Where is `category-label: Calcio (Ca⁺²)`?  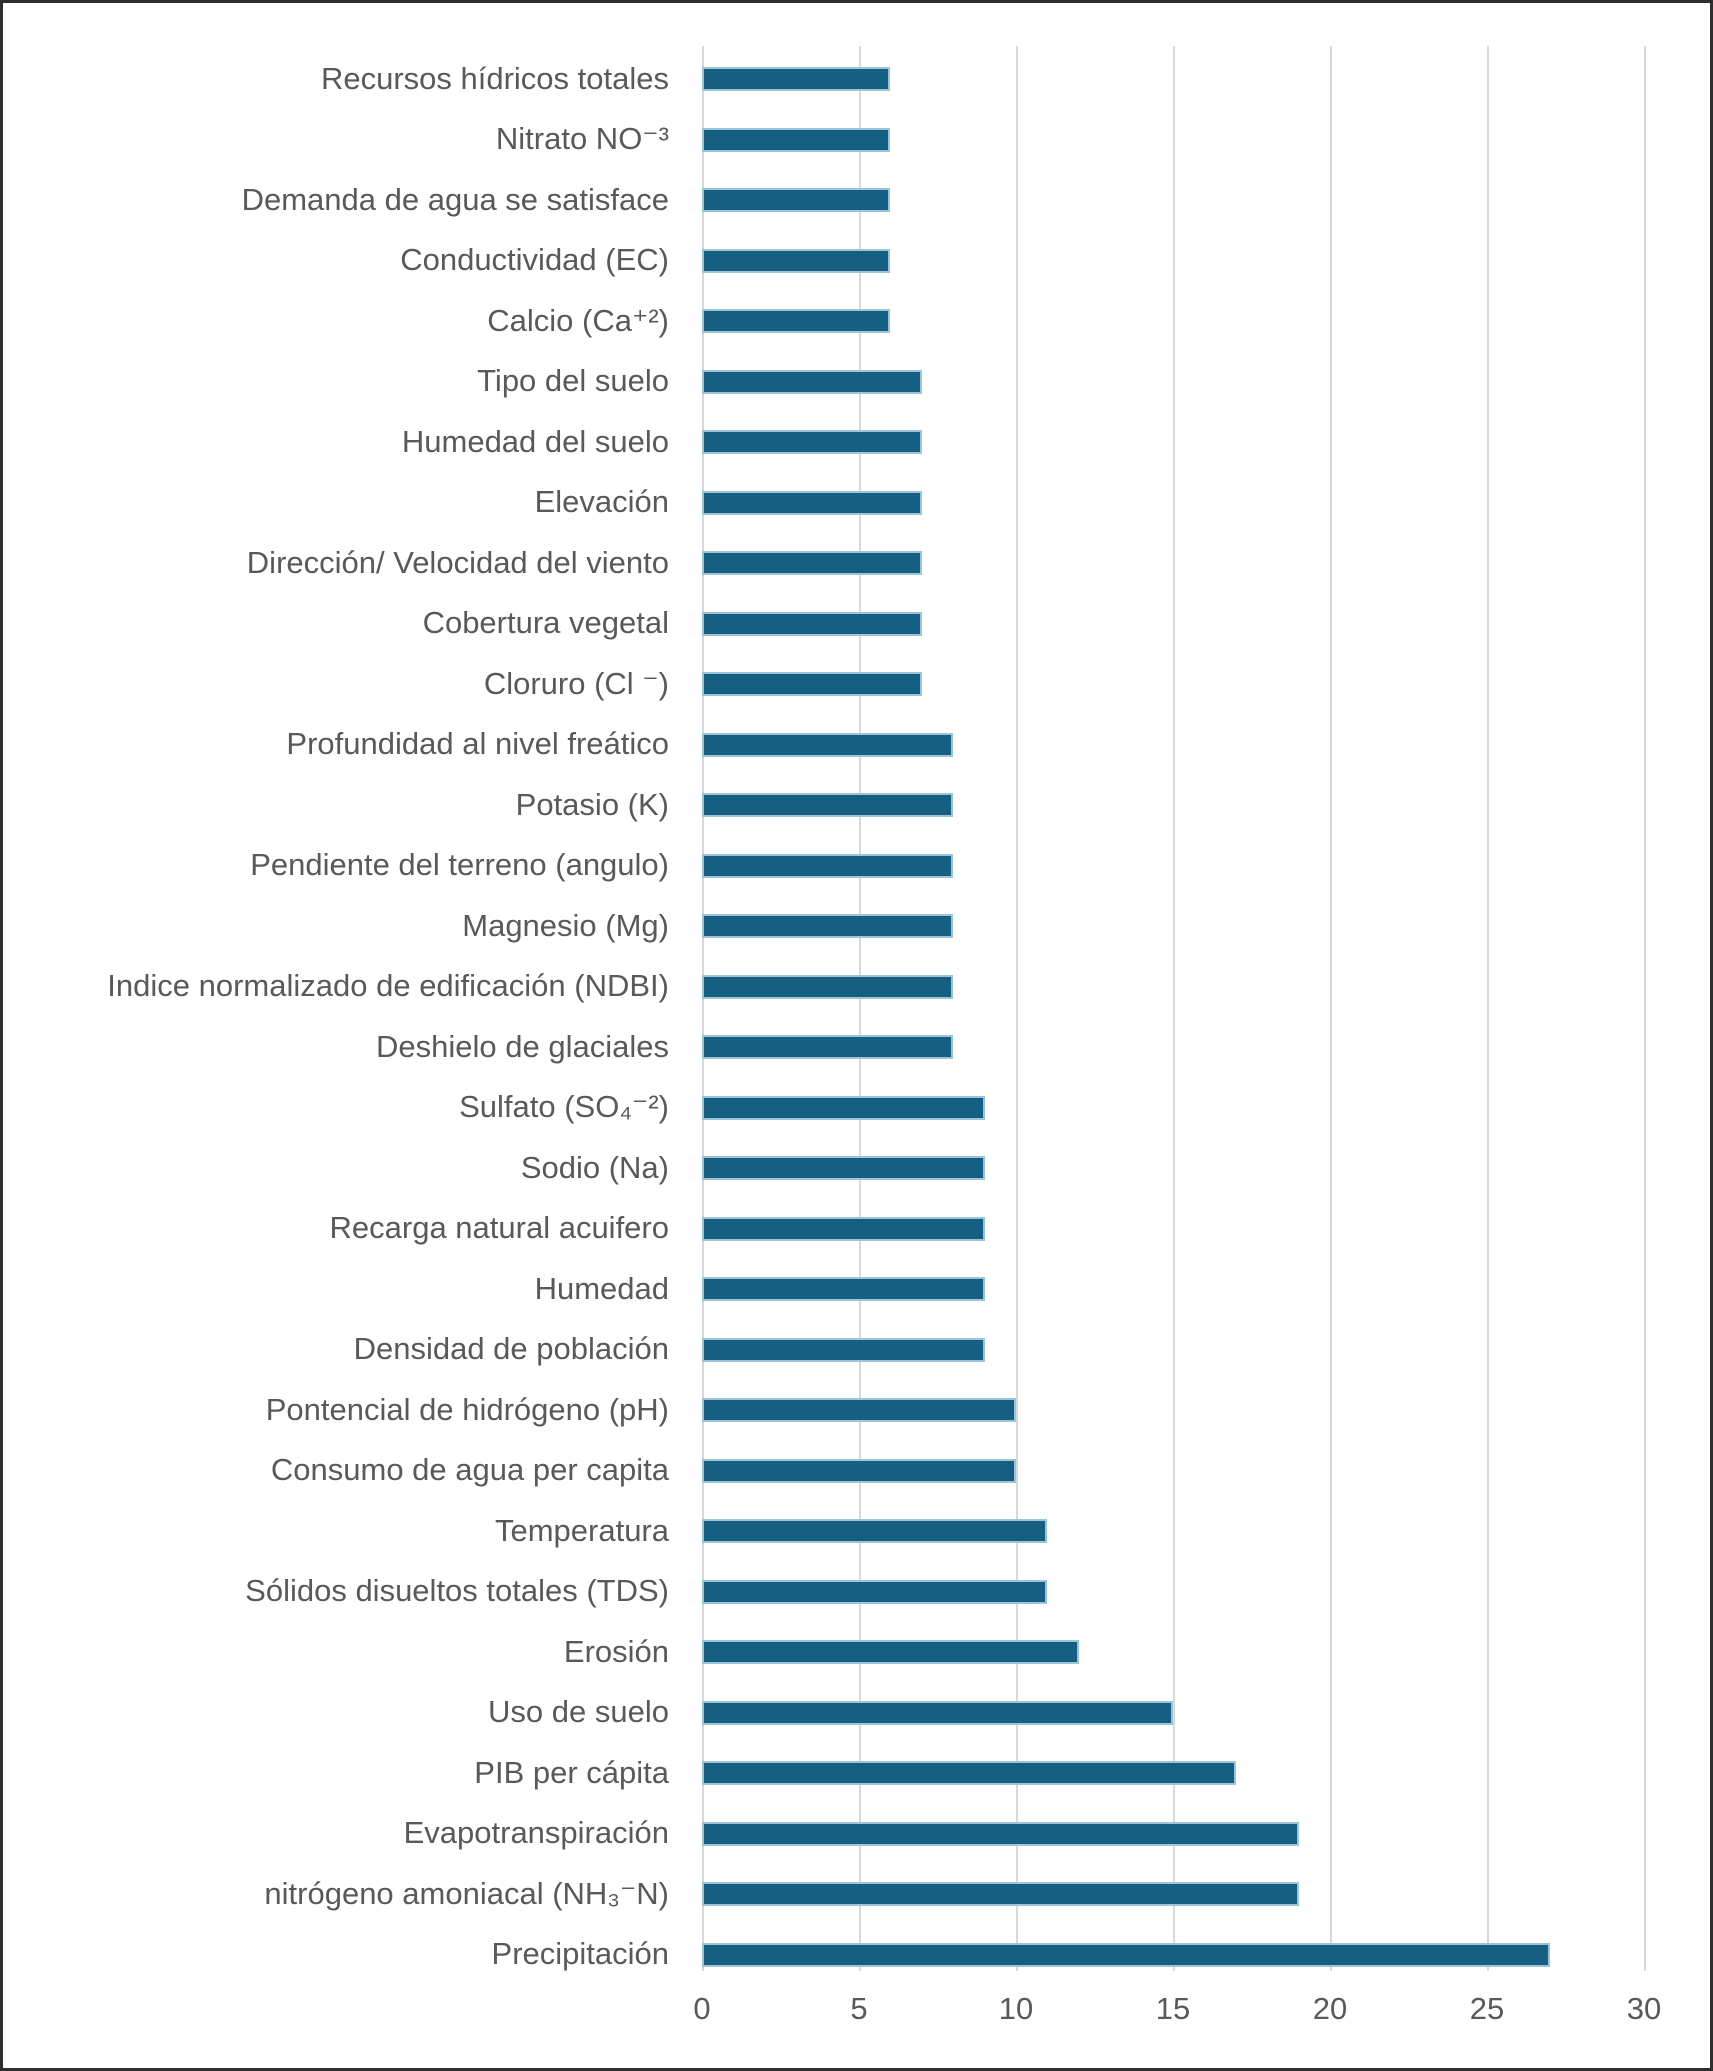
category-label: Calcio (Ca⁺²) is located at coordinates (578, 320).